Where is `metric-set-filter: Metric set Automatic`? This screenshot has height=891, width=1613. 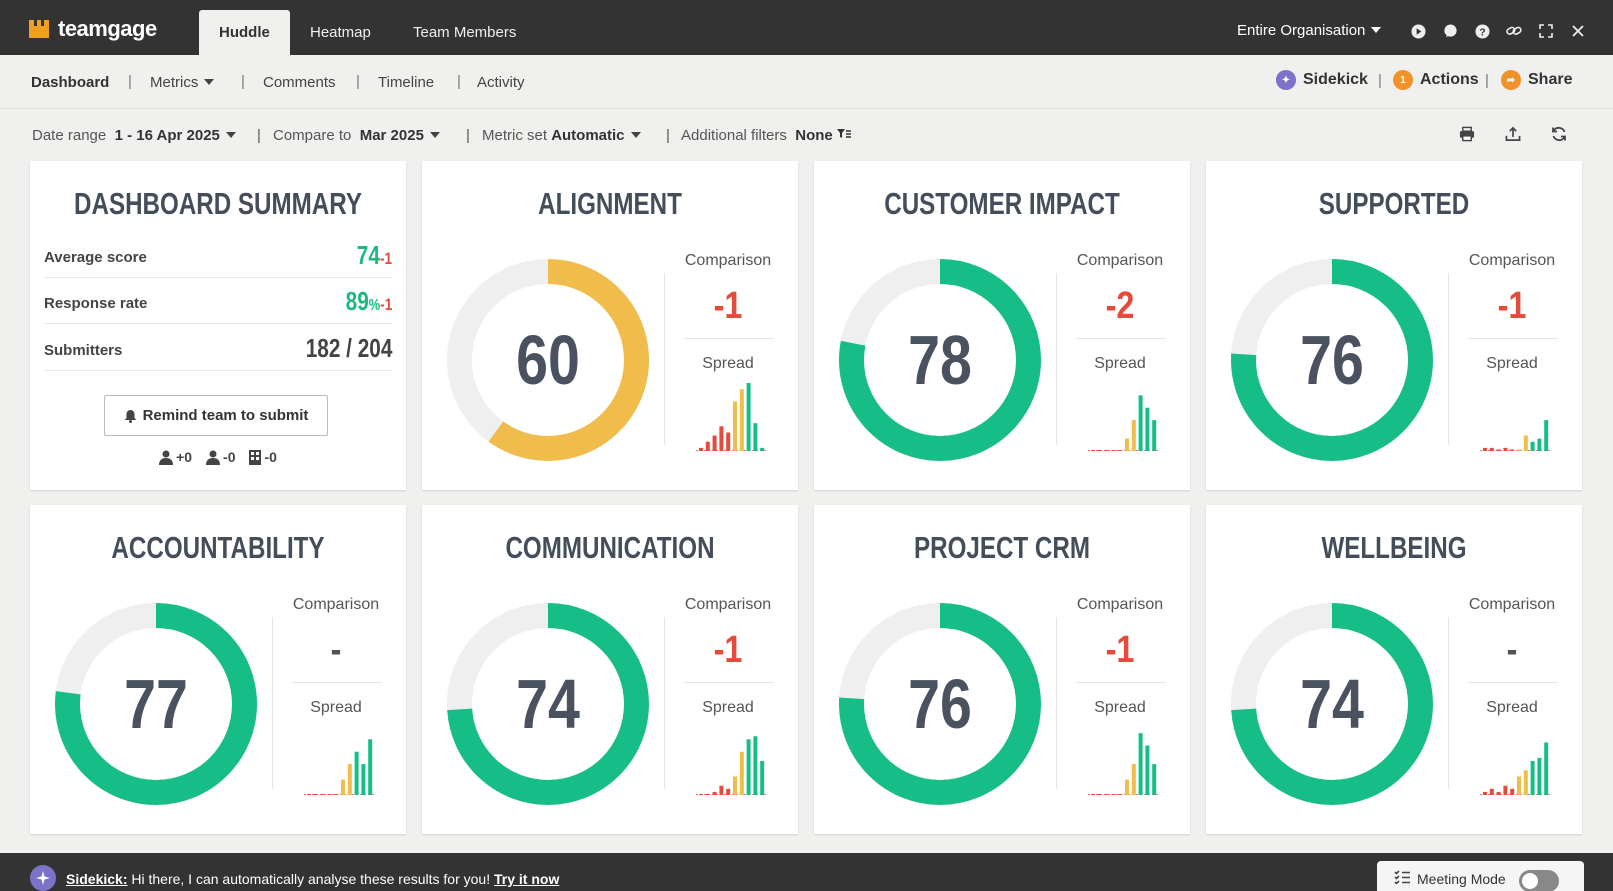
metric-set-filter: Metric set Automatic is located at coordinates (561, 135).